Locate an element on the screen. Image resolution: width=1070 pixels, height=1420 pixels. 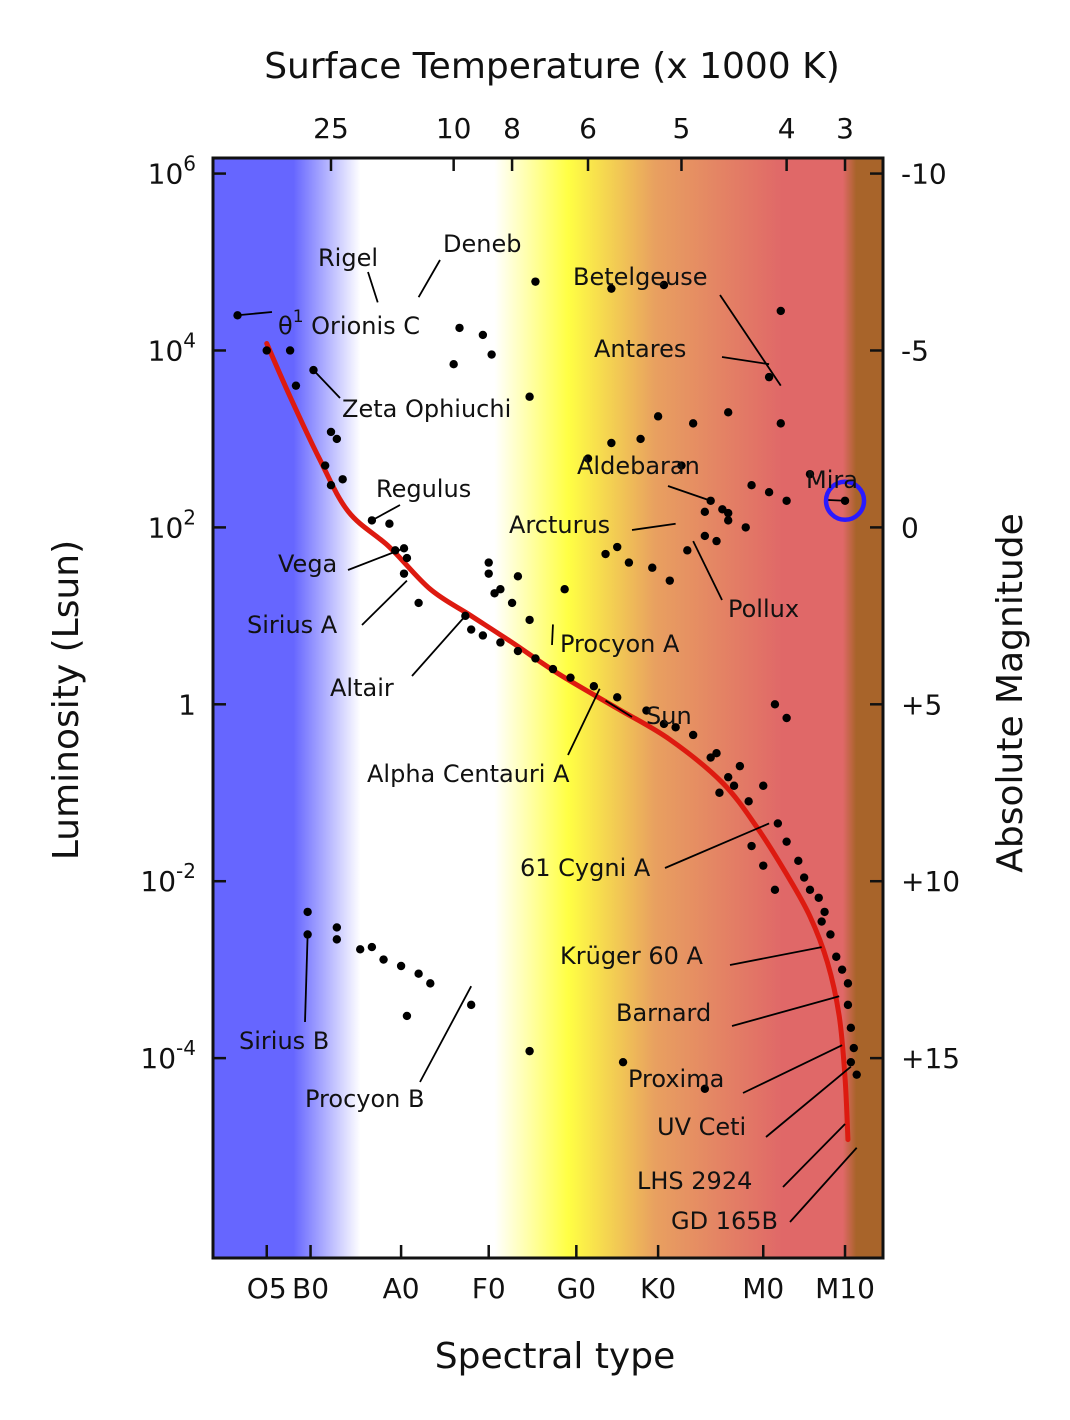
star-label-lhs-2924: LHS 2924 is located at coordinates (694, 1181).